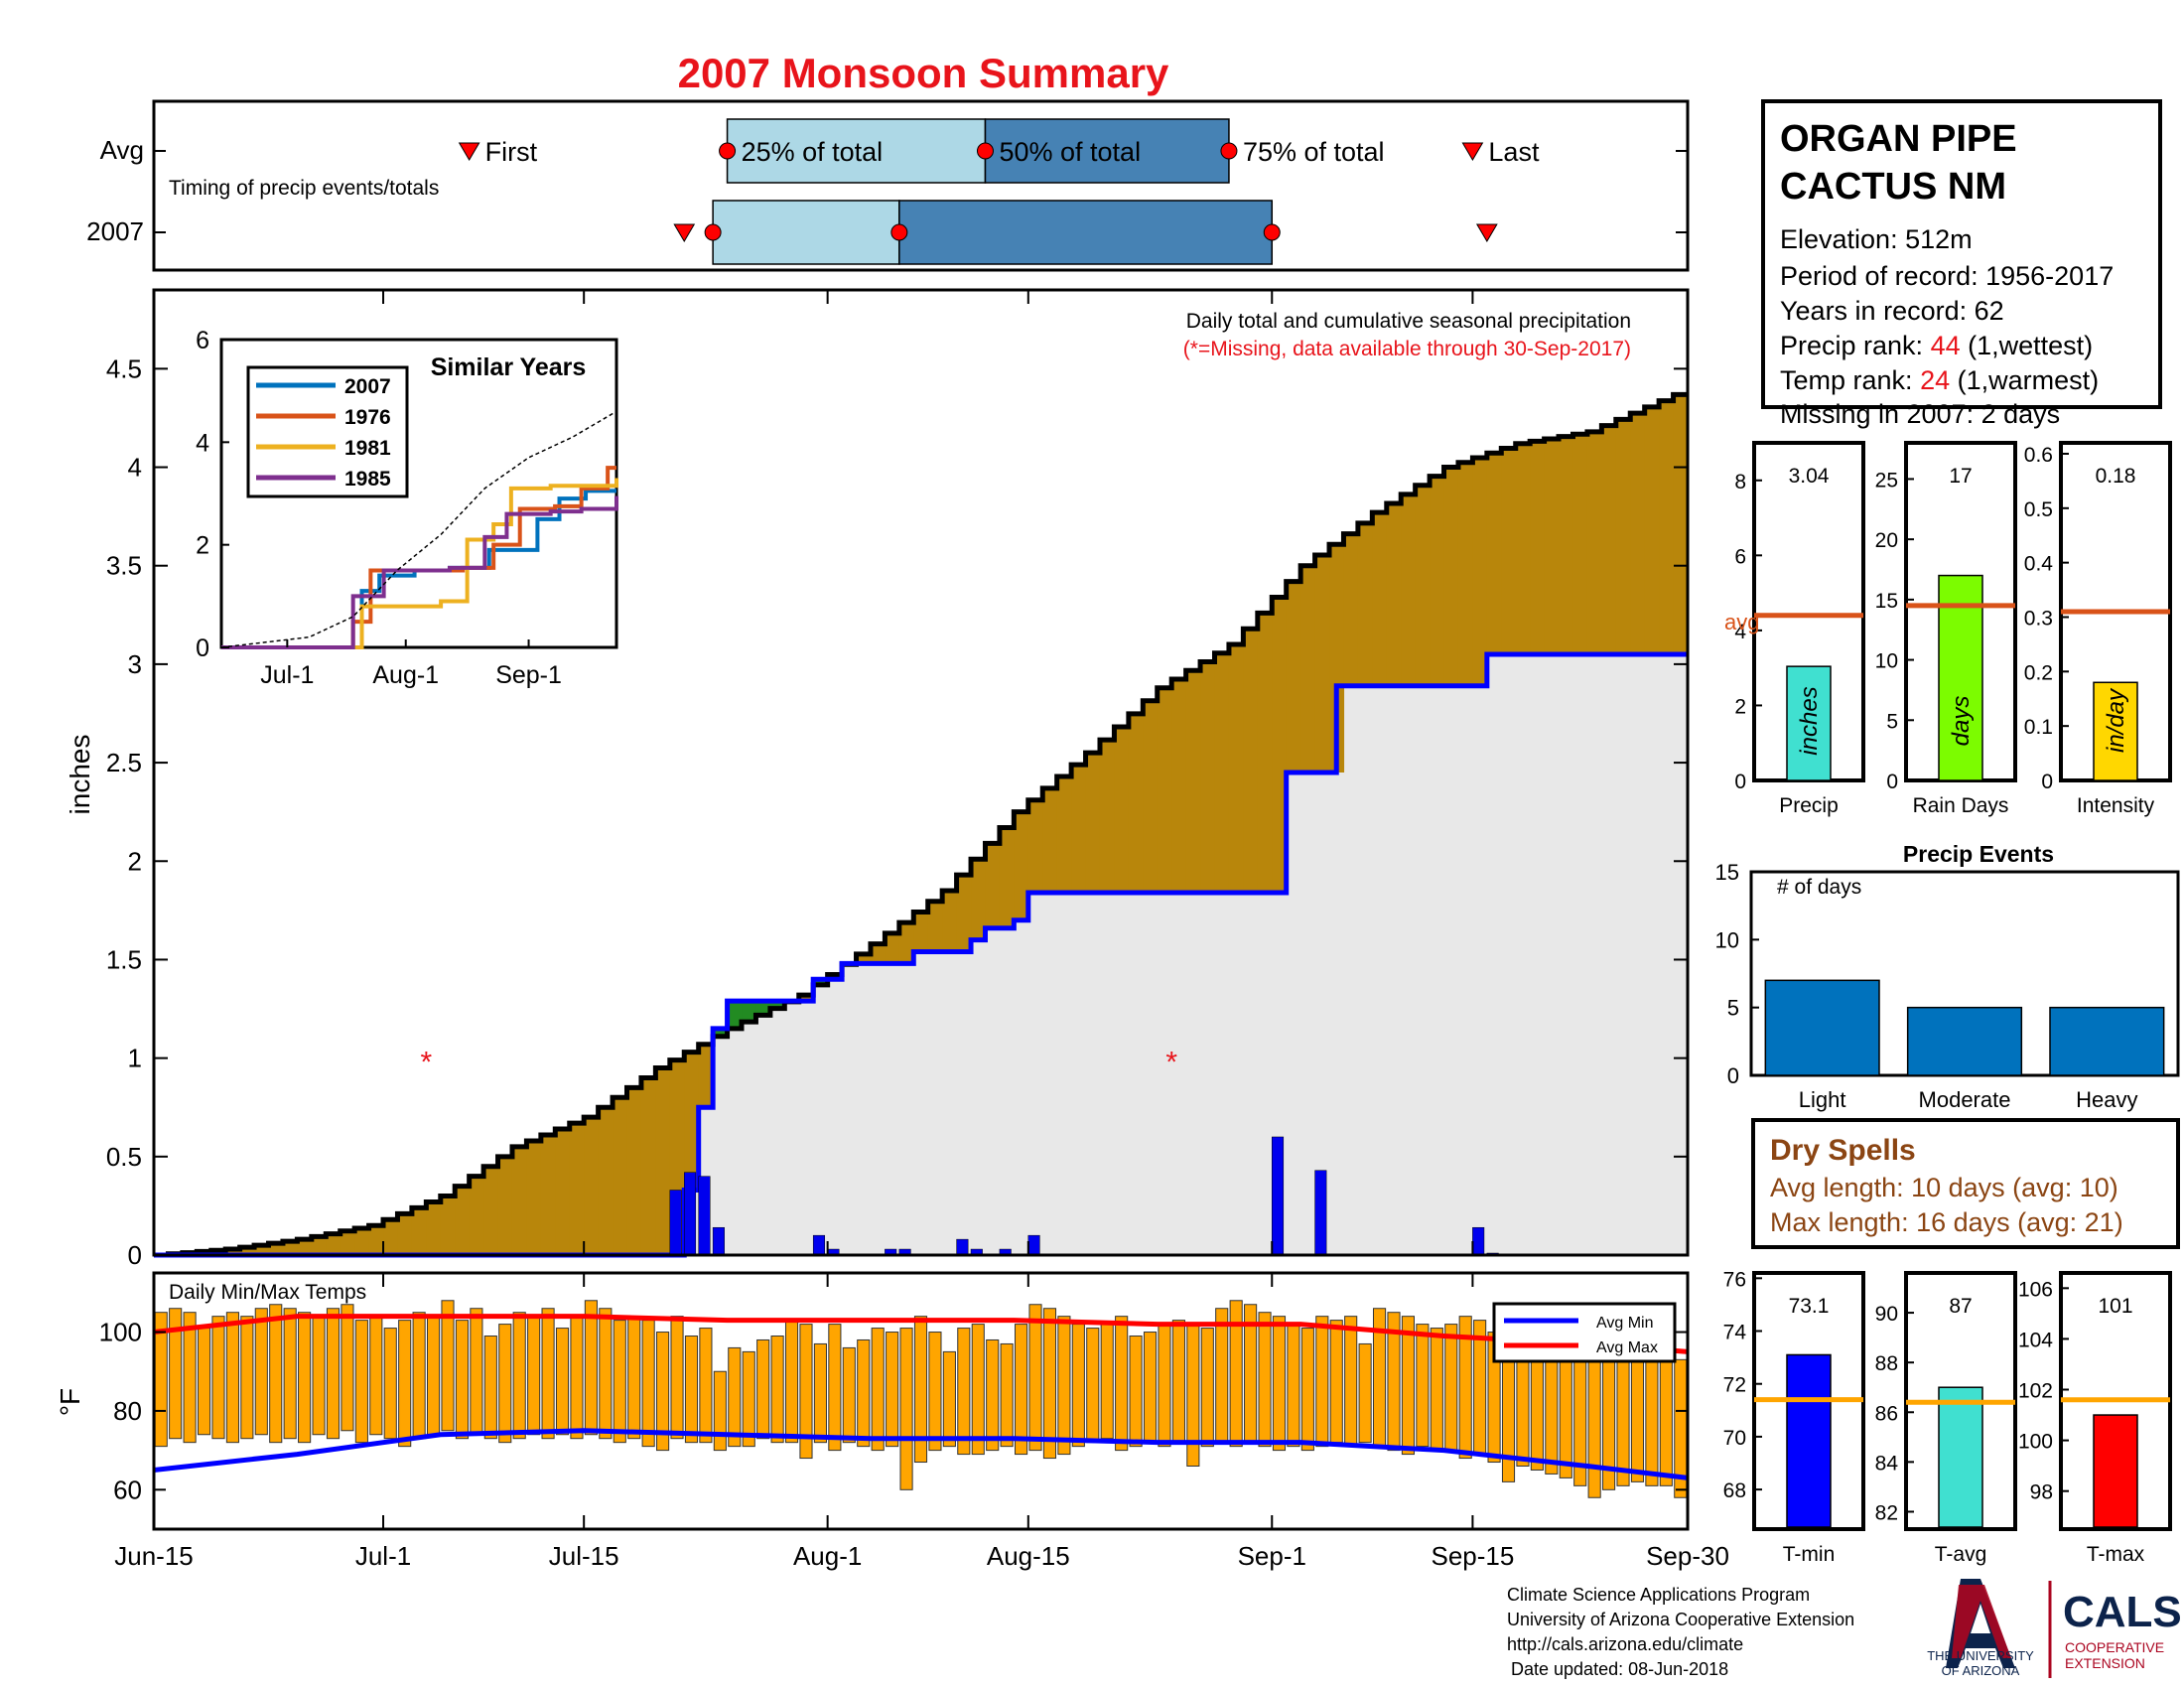 The image size is (2184, 1688). I want to click on temp-bar-tmin, so click(1809, 1440).